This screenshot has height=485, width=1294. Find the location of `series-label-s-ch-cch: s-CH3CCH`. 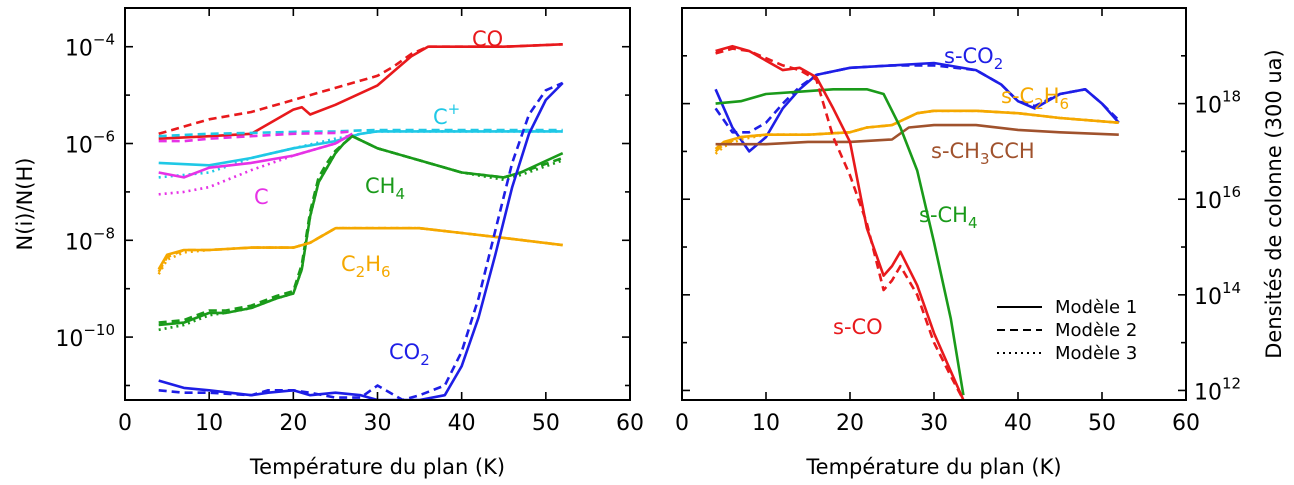

series-label-s-ch-cch: s-CH3CCH is located at coordinates (983, 153).